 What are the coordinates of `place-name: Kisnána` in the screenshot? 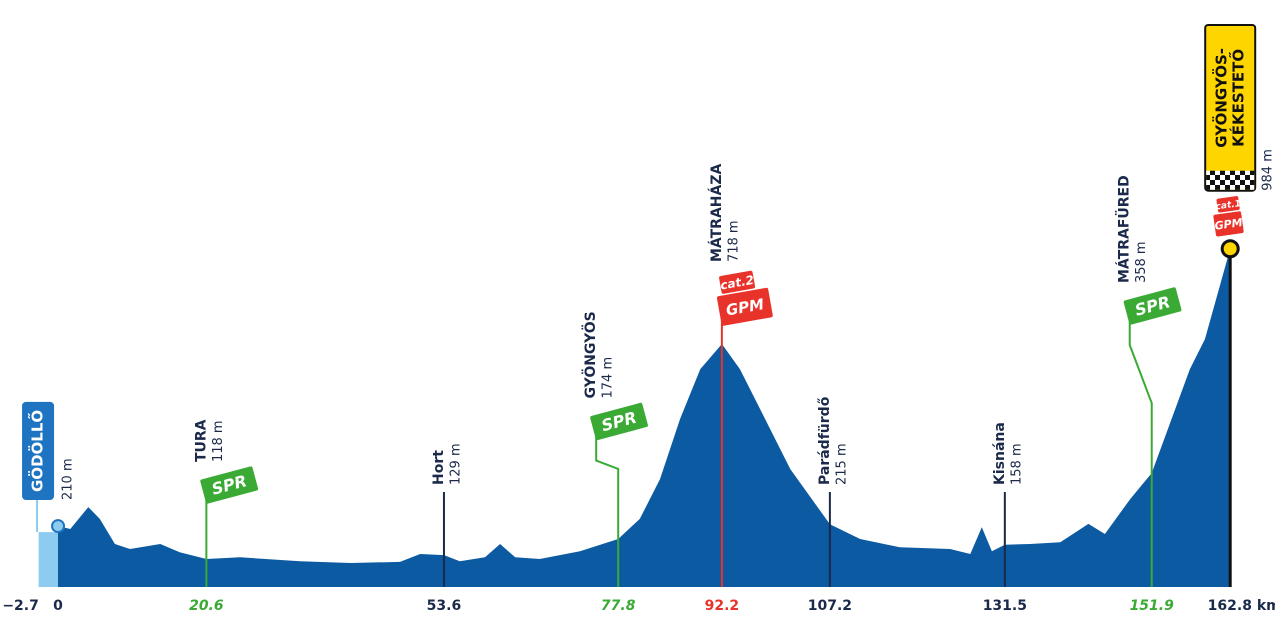 It's located at (1000, 453).